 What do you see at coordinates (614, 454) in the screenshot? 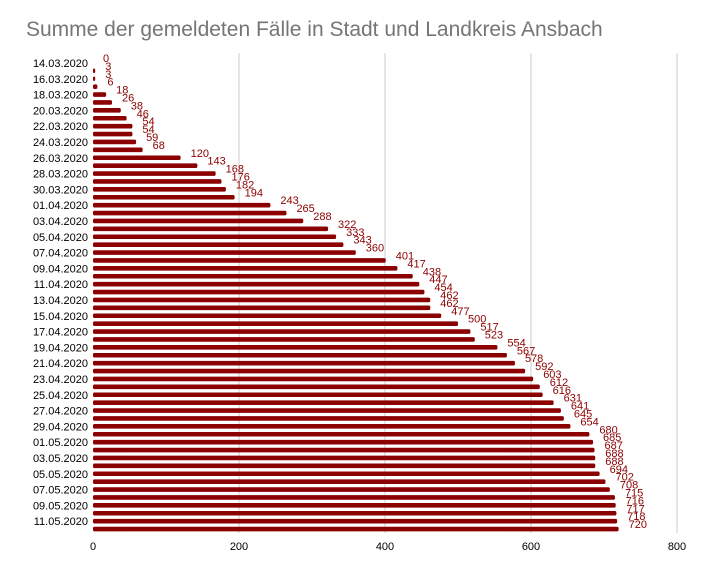
I see `data-label-50: 688` at bounding box center [614, 454].